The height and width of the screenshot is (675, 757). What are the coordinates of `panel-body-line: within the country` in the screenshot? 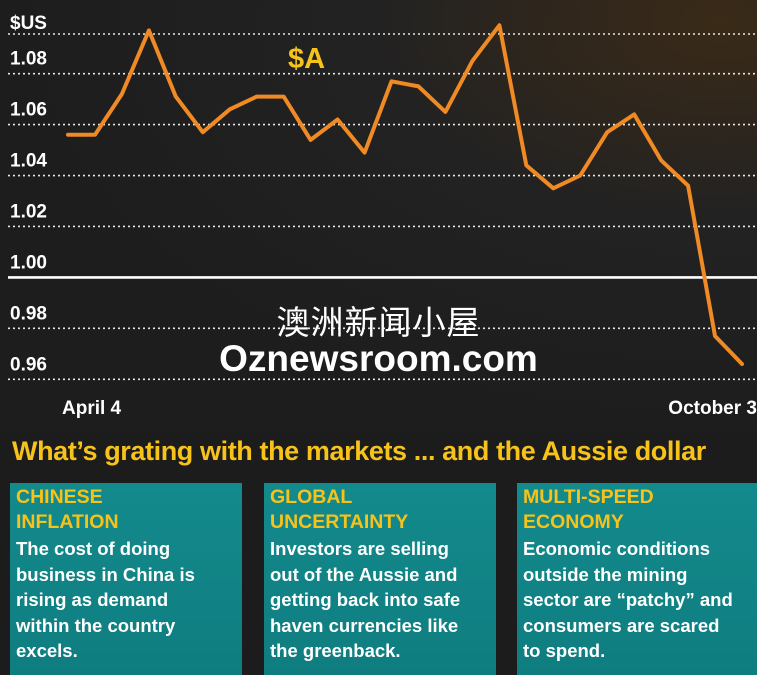 It's located at (96, 625).